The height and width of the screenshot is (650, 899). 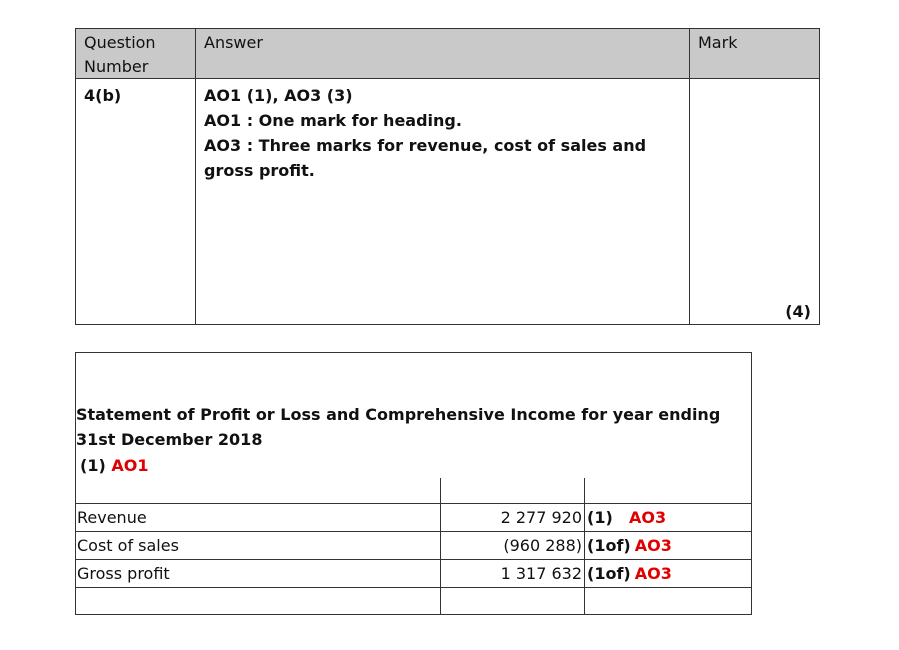 I want to click on question-number: 4(b), so click(x=135, y=201).